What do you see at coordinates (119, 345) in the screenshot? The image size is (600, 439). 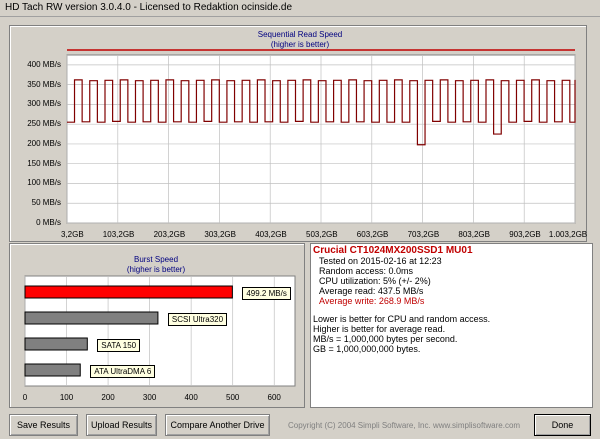 I see `burst-bar-label: SATA 150` at bounding box center [119, 345].